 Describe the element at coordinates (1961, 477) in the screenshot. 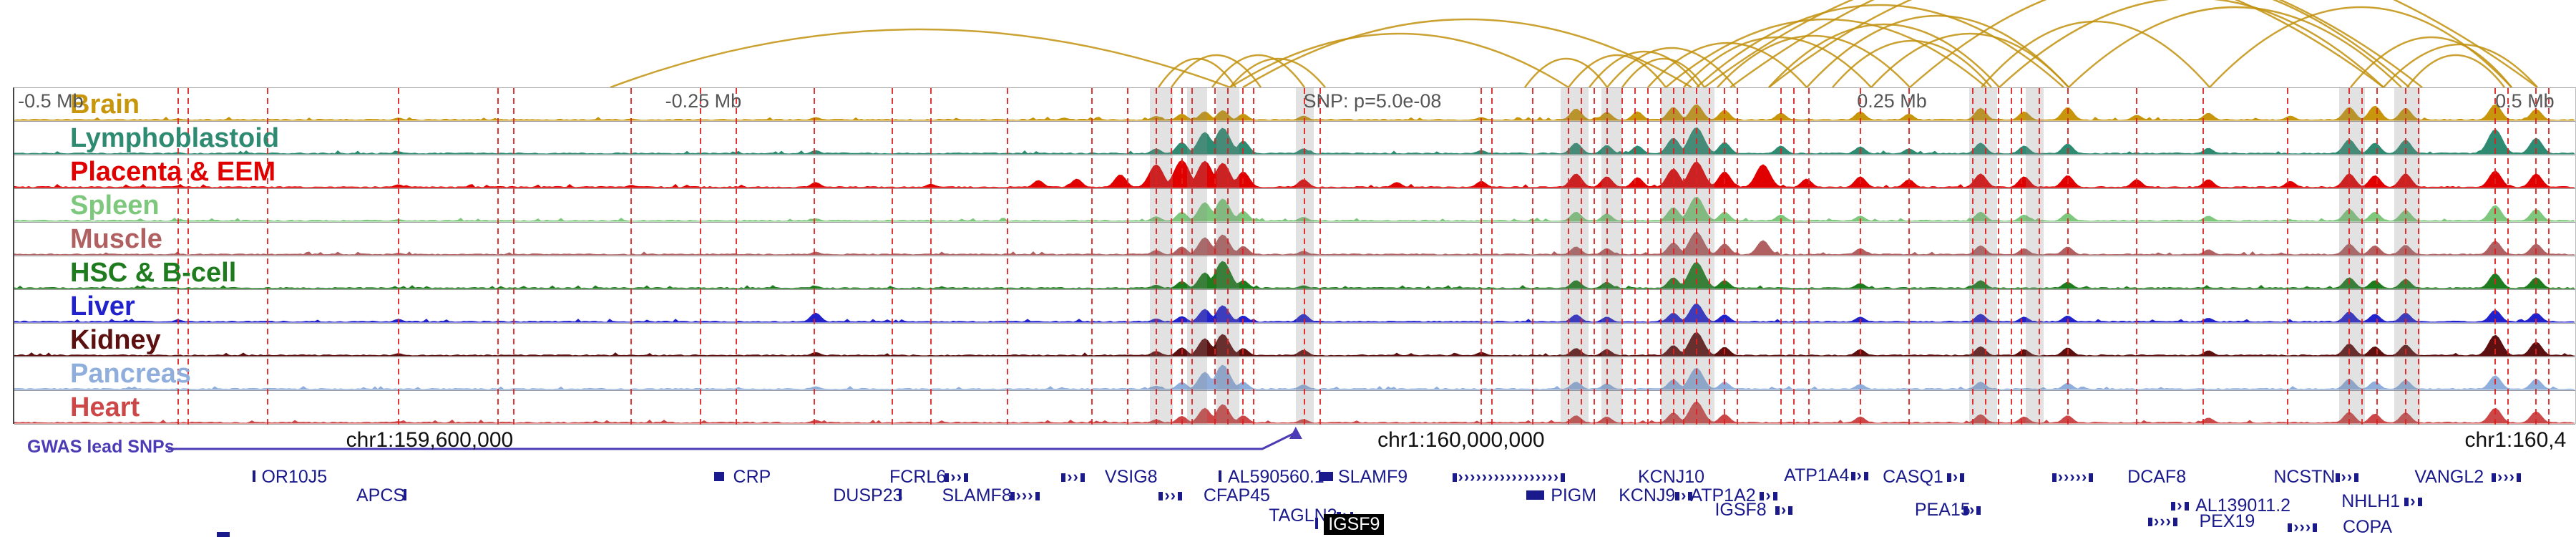

I see `gene-structure-casq1: ›` at that location.